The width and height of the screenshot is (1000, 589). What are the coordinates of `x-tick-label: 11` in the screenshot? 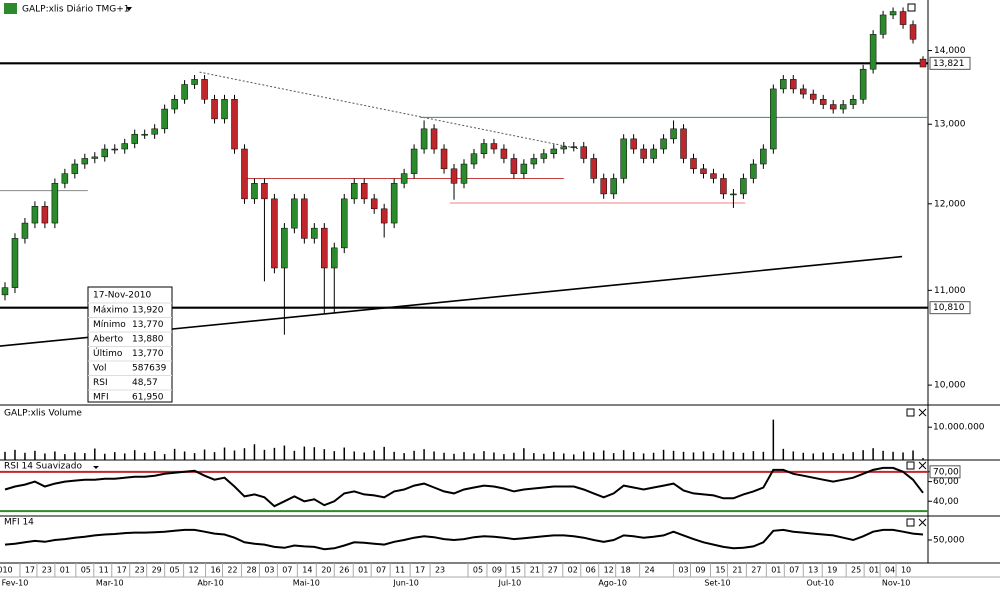 It's located at (400, 570).